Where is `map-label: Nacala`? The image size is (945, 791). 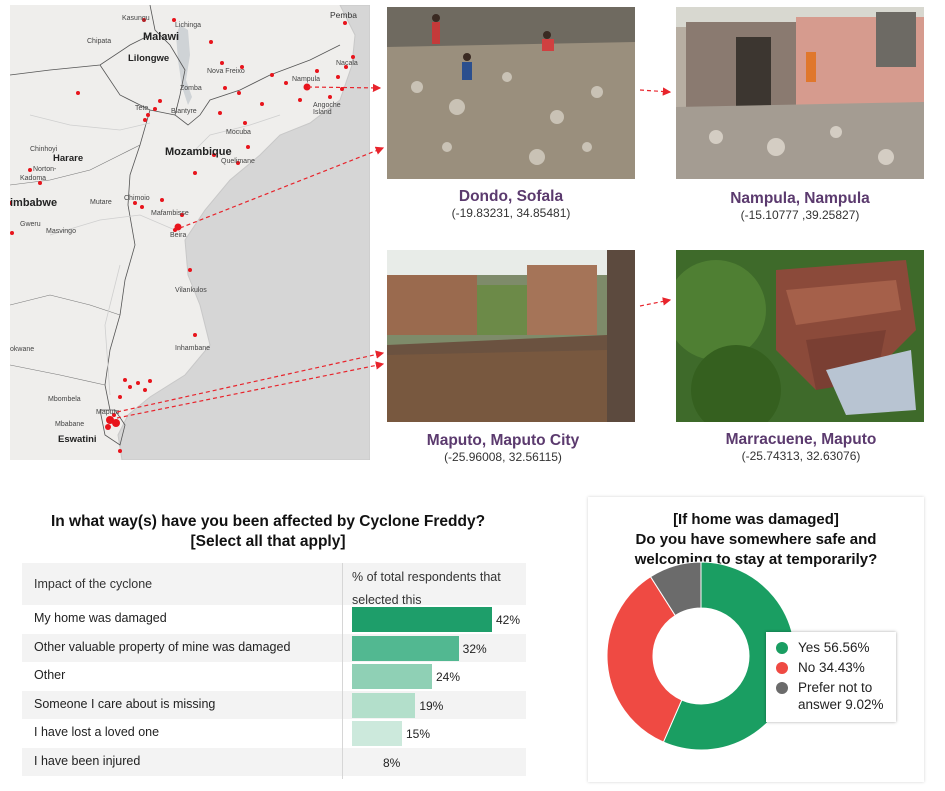 map-label: Nacala is located at coordinates (347, 63).